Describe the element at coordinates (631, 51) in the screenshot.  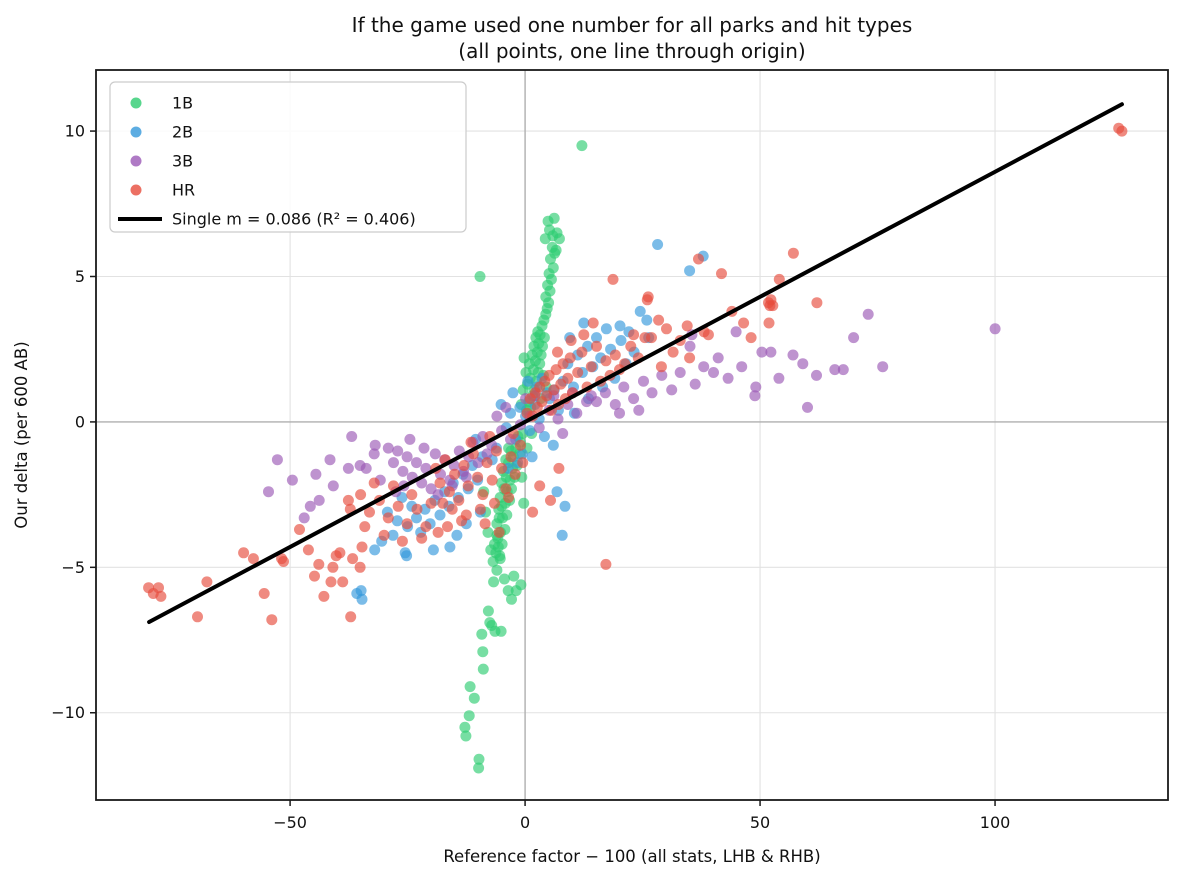
I see `plot-title-line2: (all points, one line through origin)` at that location.